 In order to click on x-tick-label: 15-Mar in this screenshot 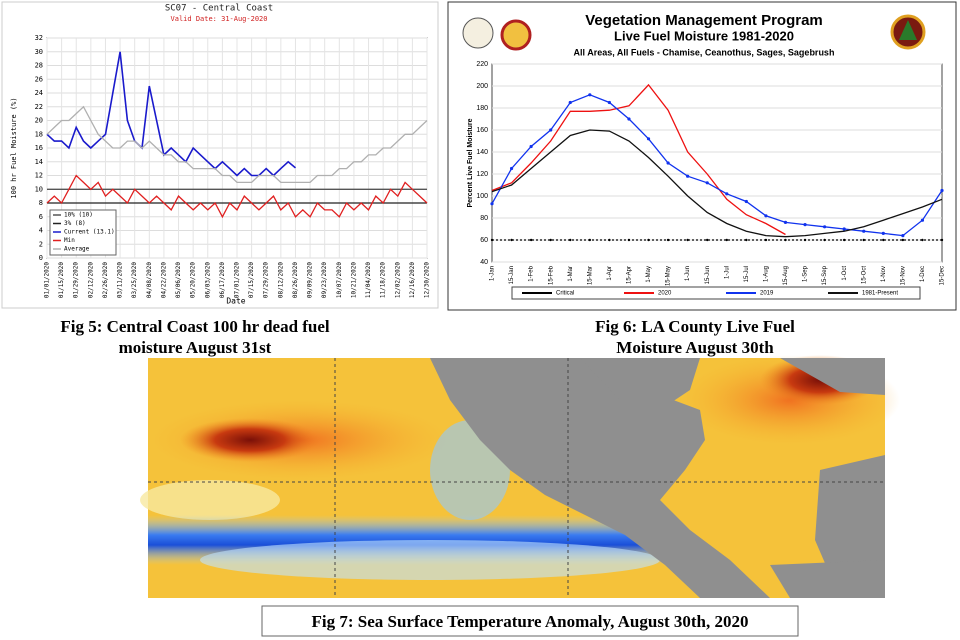, I will do `click(590, 275)`.